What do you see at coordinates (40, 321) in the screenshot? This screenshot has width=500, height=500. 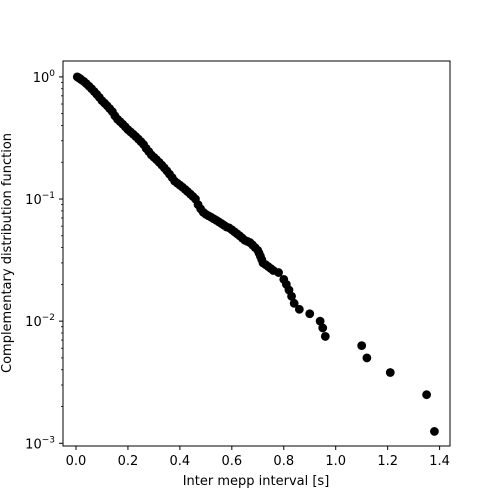 I see `y-tick-label: 10⁻²` at bounding box center [40, 321].